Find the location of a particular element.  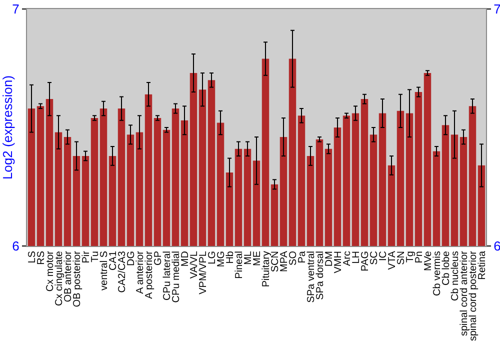

x-tick-label: RS is located at coordinates (41, 257).